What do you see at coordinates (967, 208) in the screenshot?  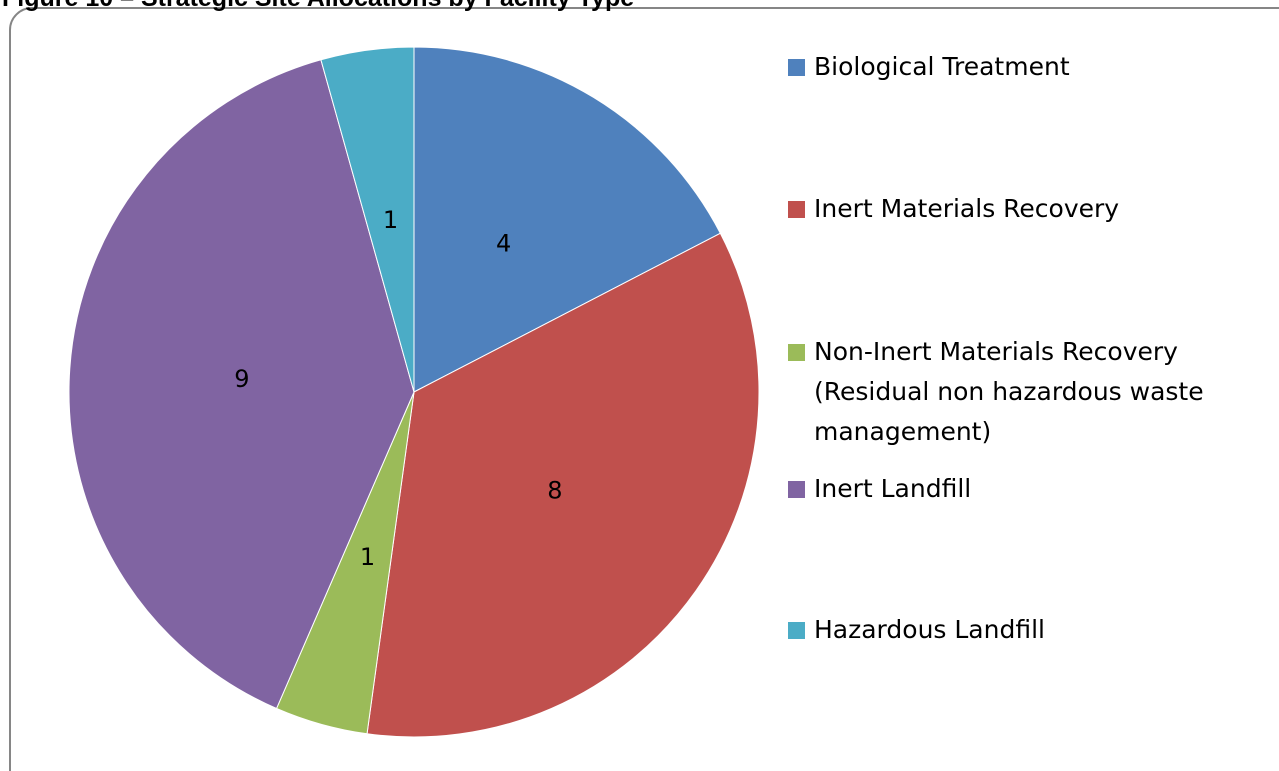 I see `legend-label: Inert Materials Recovery` at bounding box center [967, 208].